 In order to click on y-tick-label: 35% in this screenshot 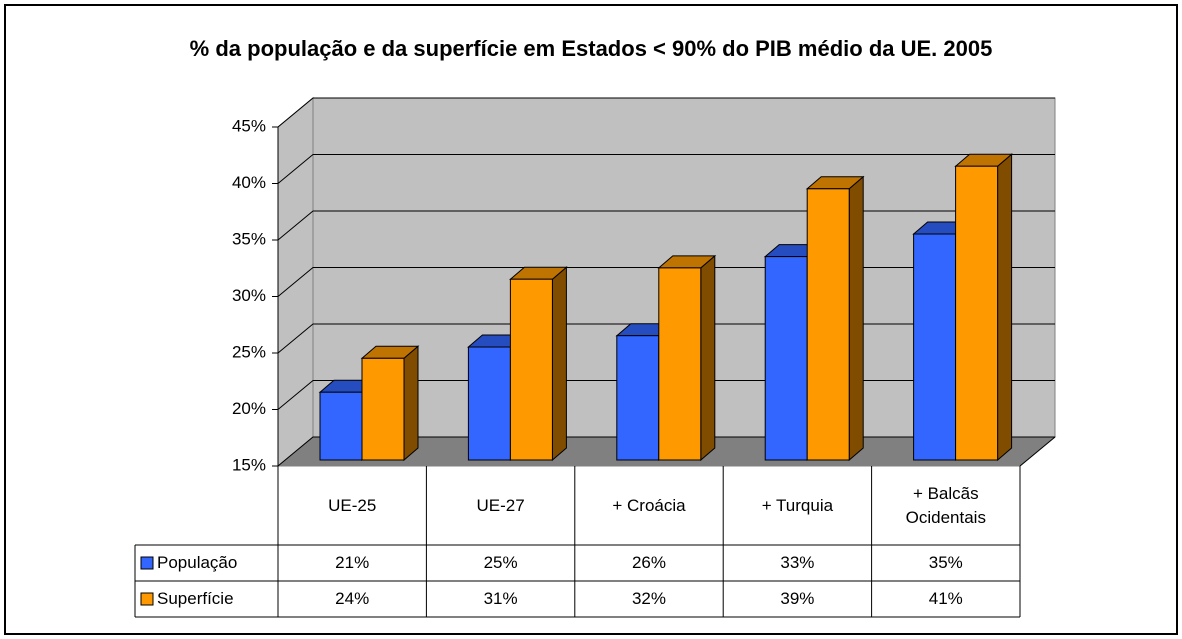, I will do `click(249, 238)`.